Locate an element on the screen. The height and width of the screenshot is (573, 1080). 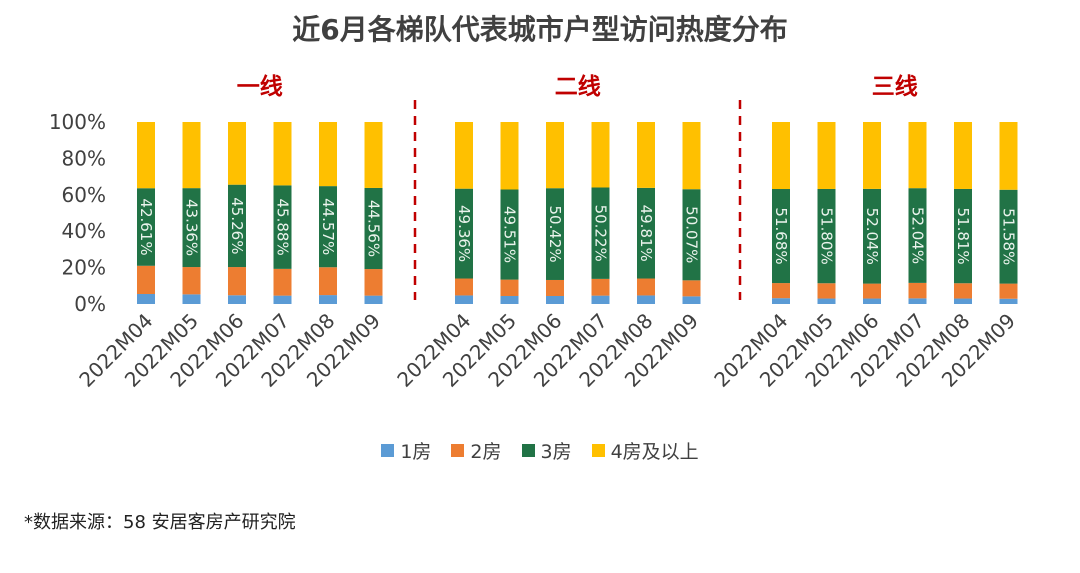
data-label: 51.81% is located at coordinates (963, 236).